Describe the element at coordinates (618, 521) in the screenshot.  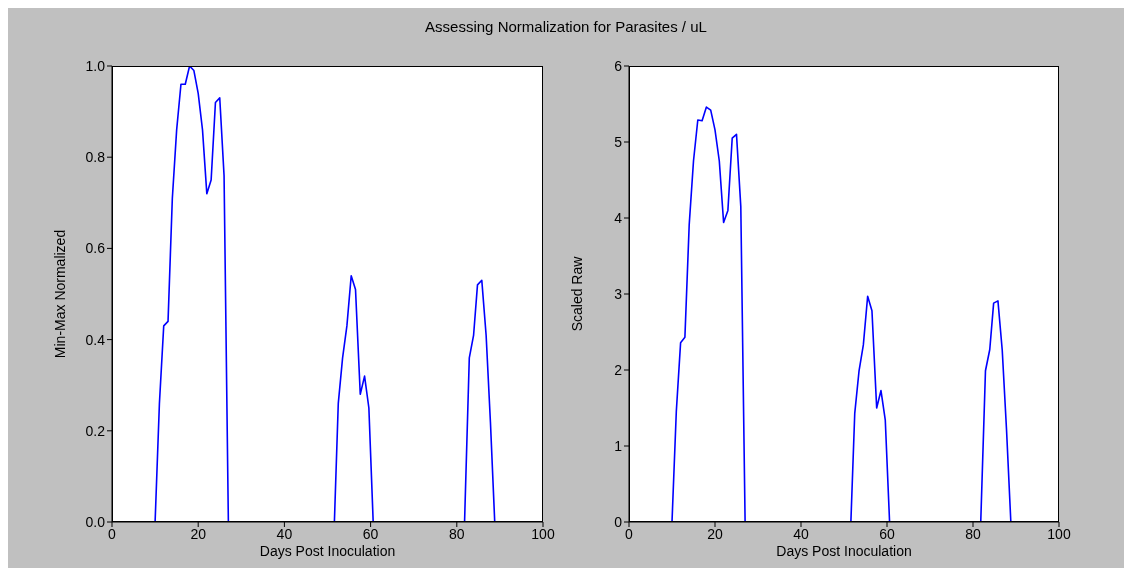
I see `y-tick-label: 0` at that location.